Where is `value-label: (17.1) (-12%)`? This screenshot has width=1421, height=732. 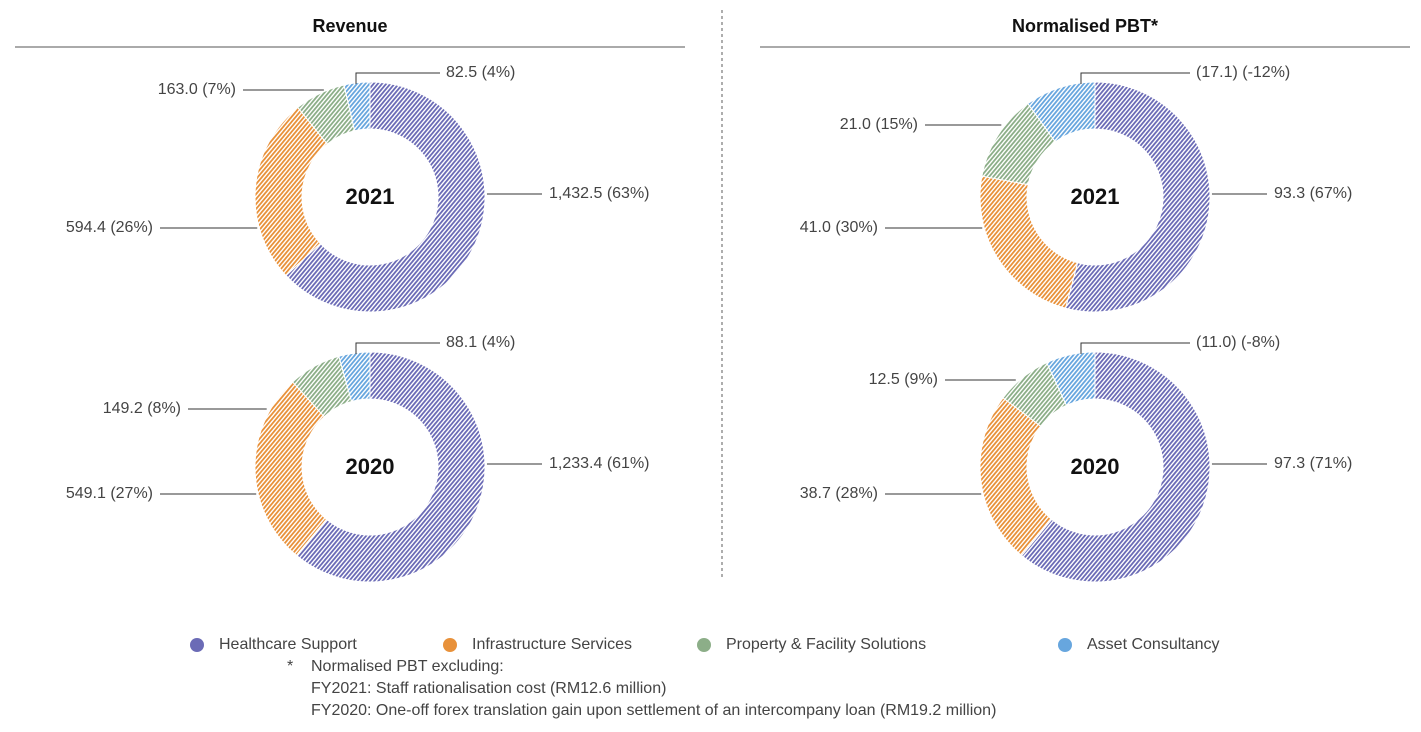
value-label: (17.1) (-12%) is located at coordinates (1243, 72).